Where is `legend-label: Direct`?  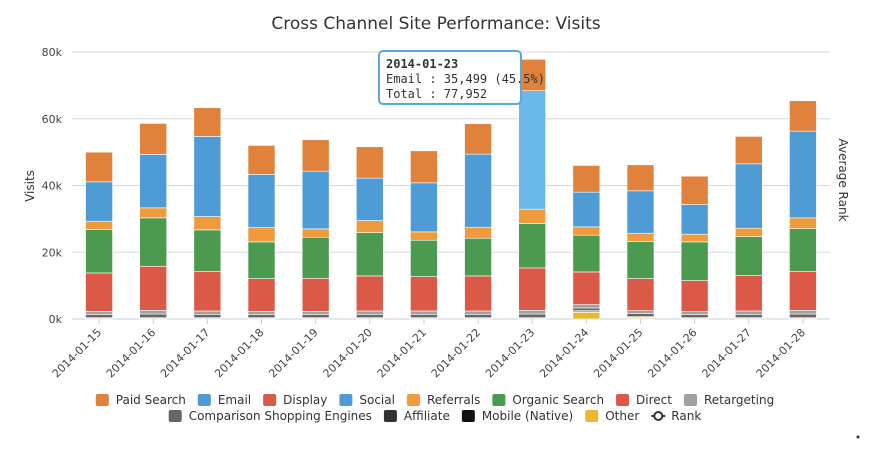
legend-label: Direct is located at coordinates (654, 400).